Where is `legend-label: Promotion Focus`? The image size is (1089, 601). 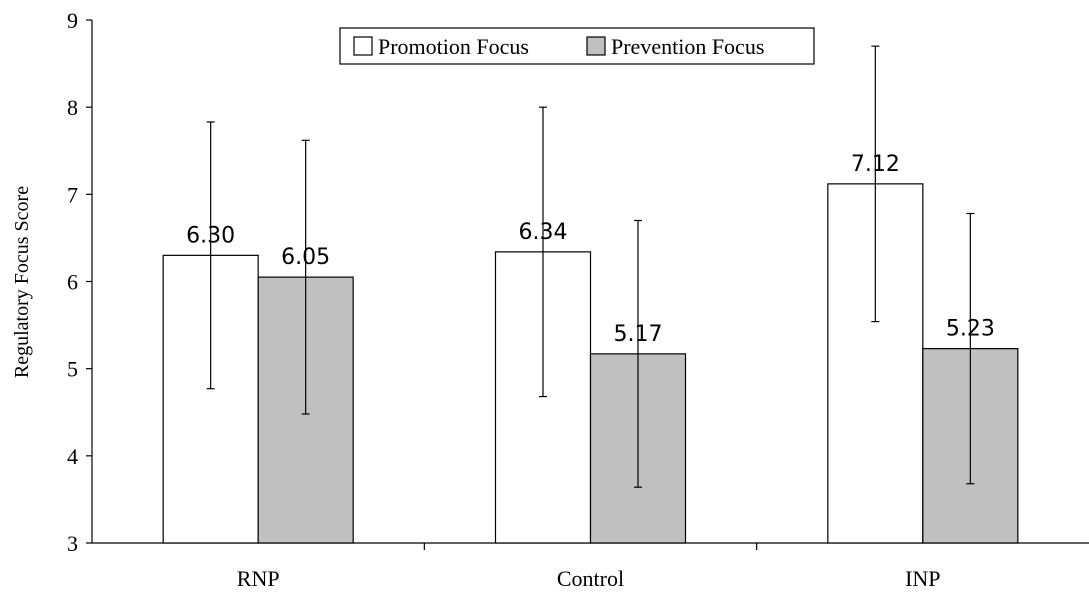
legend-label: Promotion Focus is located at coordinates (453, 46).